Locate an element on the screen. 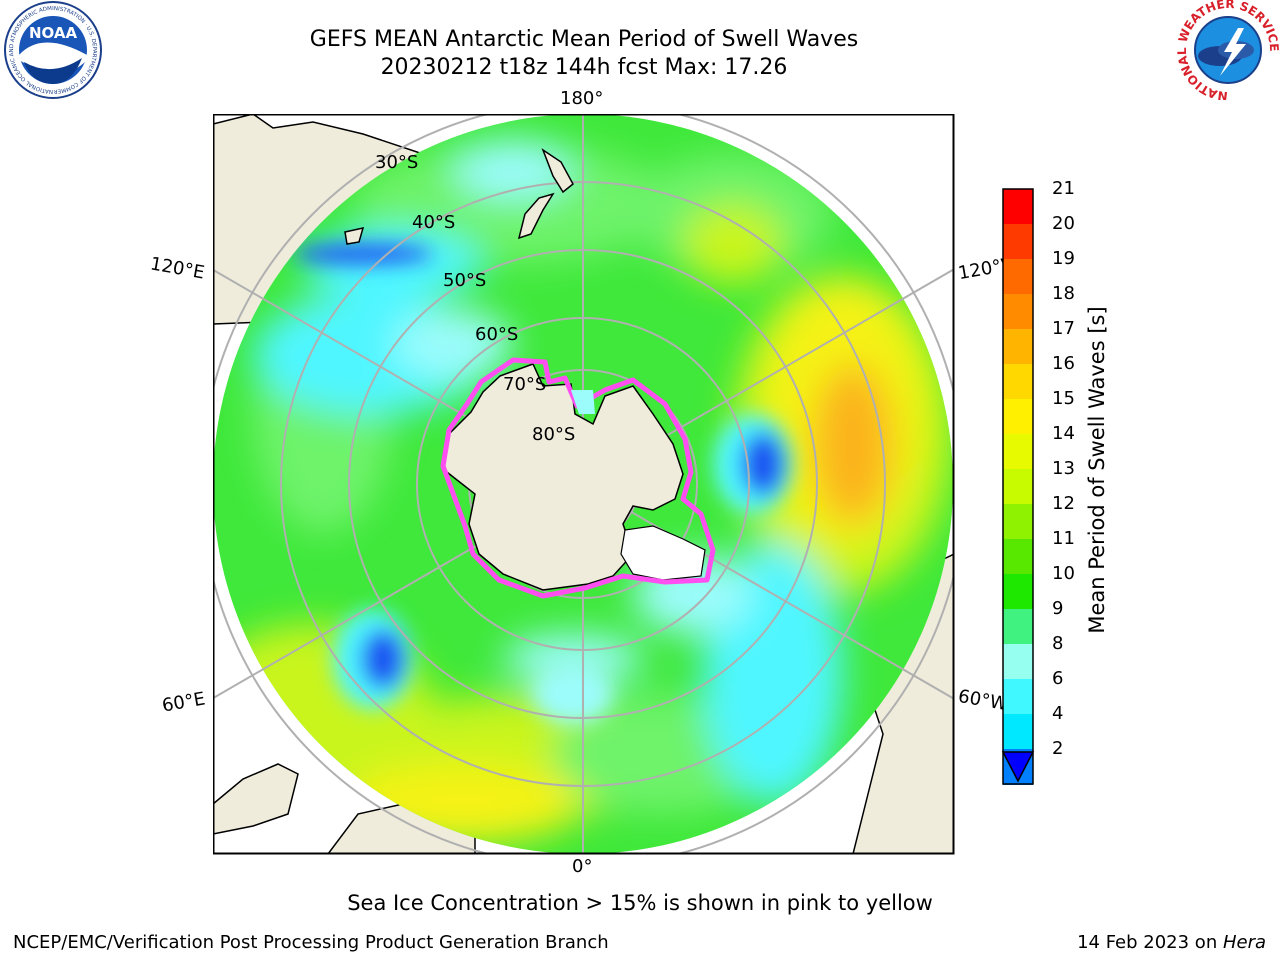 Image resolution: width=1280 pixels, height=960 pixels. colorbar-tick: 16 is located at coordinates (1063, 363).